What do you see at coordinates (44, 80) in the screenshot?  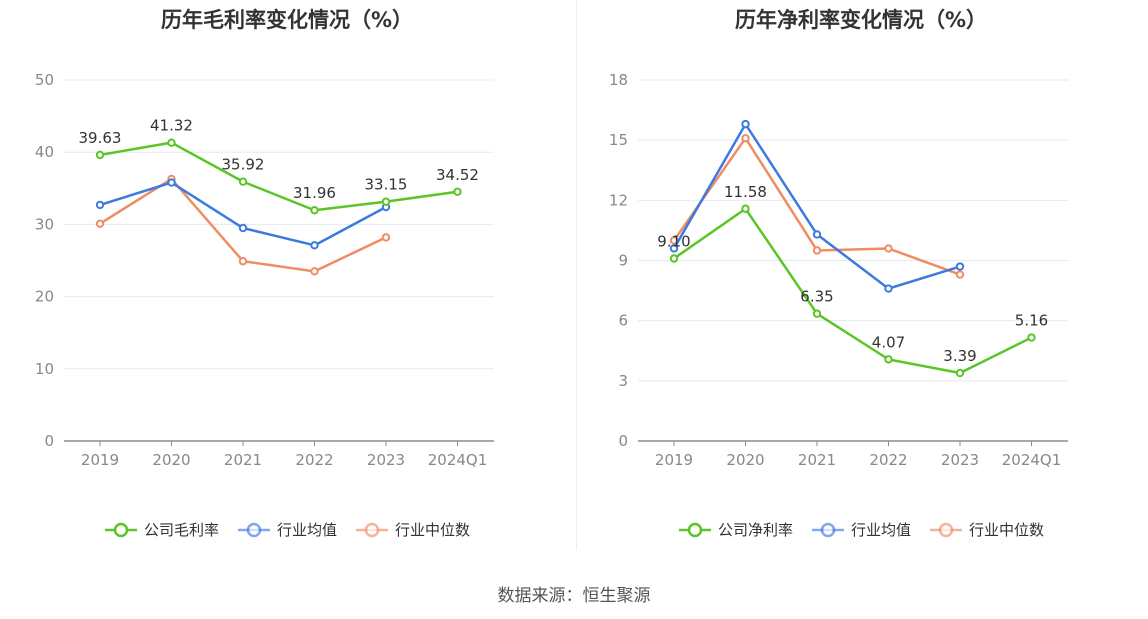 I see `y-tick-label: 50` at bounding box center [44, 80].